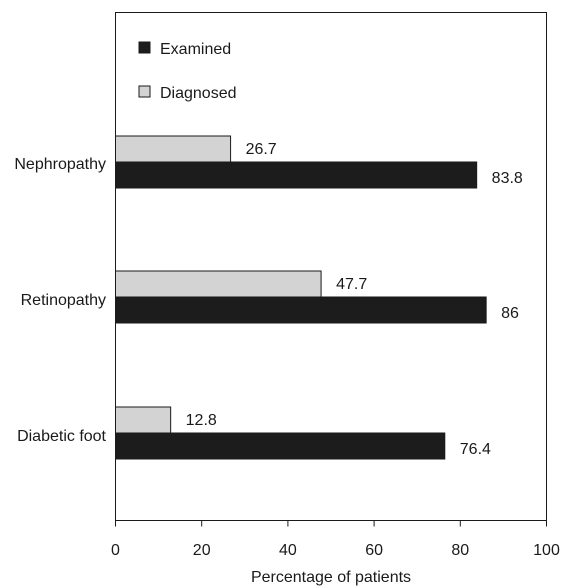 The width and height of the screenshot is (563, 587). I want to click on category-label-nephropathy: Nephropathy, so click(60, 164).